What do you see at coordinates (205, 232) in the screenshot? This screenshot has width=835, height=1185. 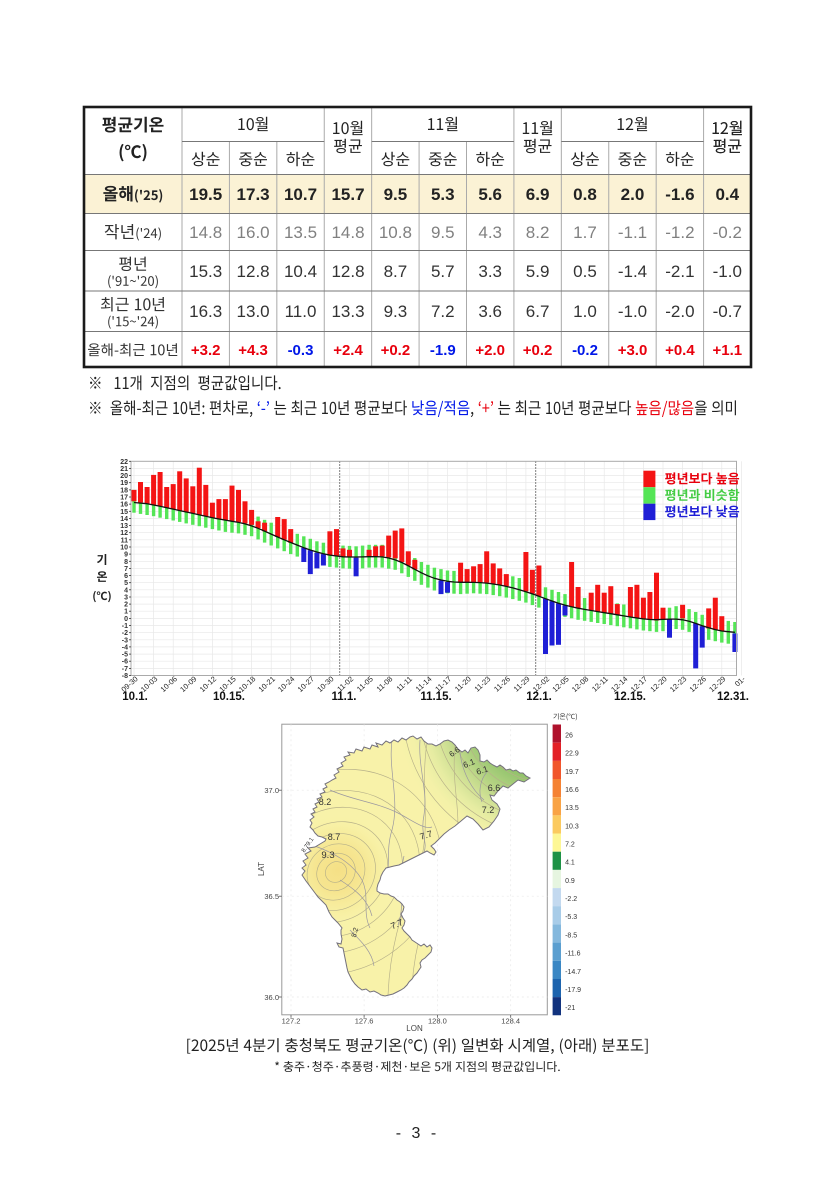 I see `svg-text: 14.8` at bounding box center [205, 232].